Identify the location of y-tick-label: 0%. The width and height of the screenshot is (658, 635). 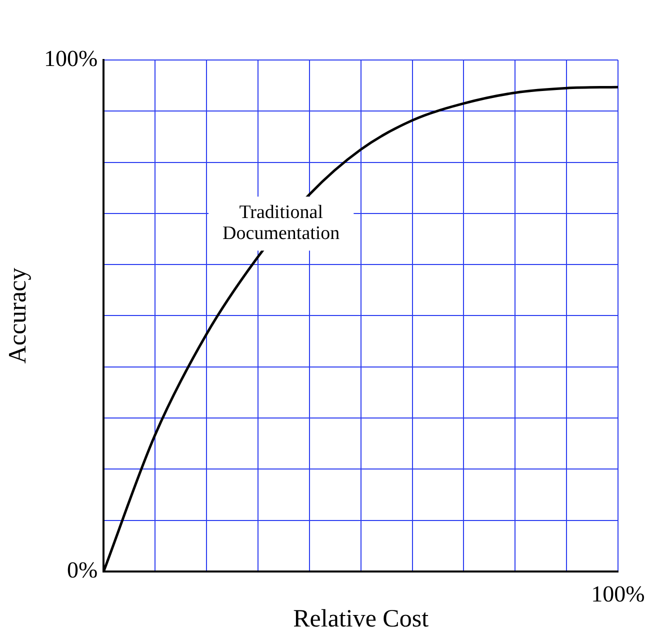
(82, 569).